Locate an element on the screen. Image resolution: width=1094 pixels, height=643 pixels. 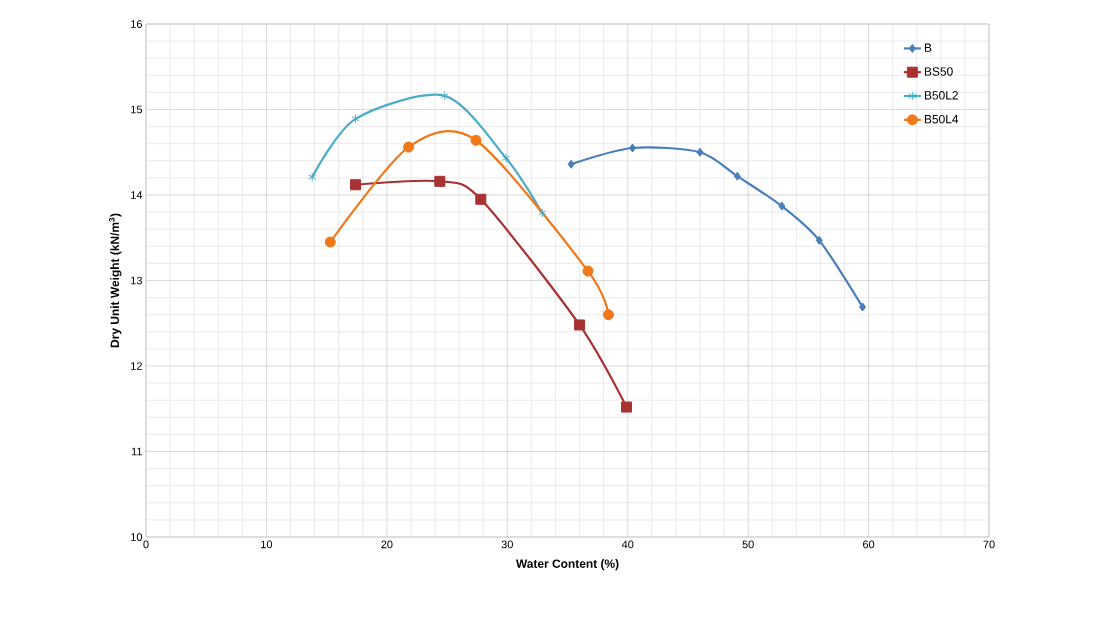
y-tick-label: 15 is located at coordinates (137, 109).